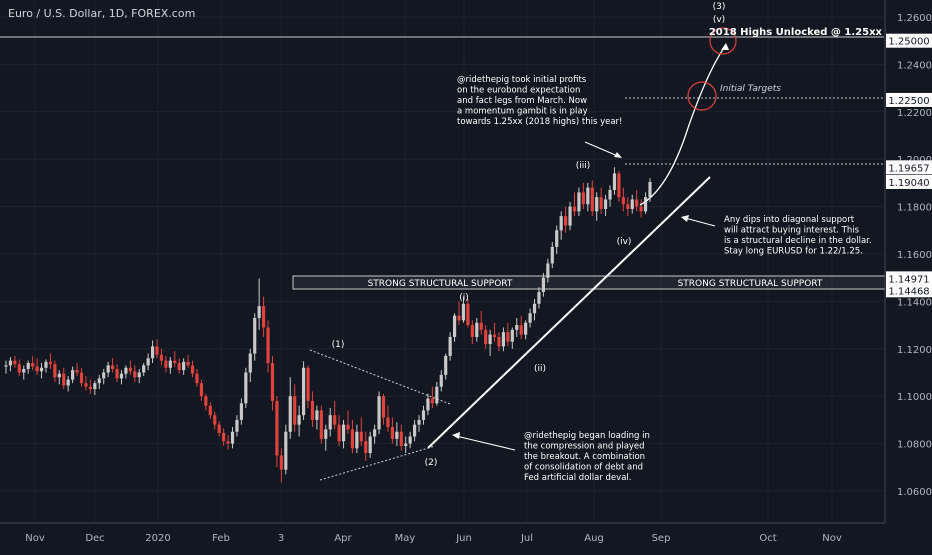 Image resolution: width=932 pixels, height=555 pixels. I want to click on chart-title: Euro / U.S. Dollar, 1D, FOREX.com, so click(101, 13).